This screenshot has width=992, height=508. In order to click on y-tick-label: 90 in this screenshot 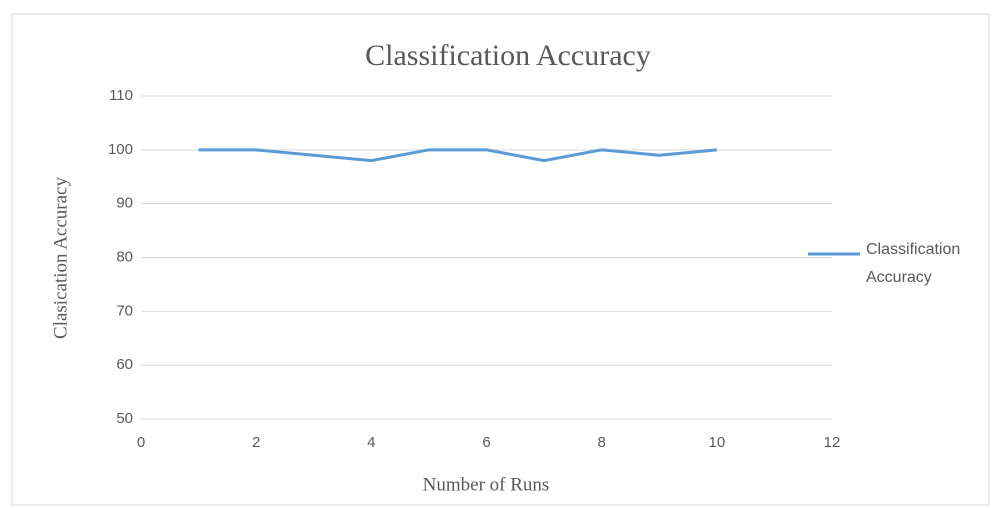, I will do `click(124, 203)`.